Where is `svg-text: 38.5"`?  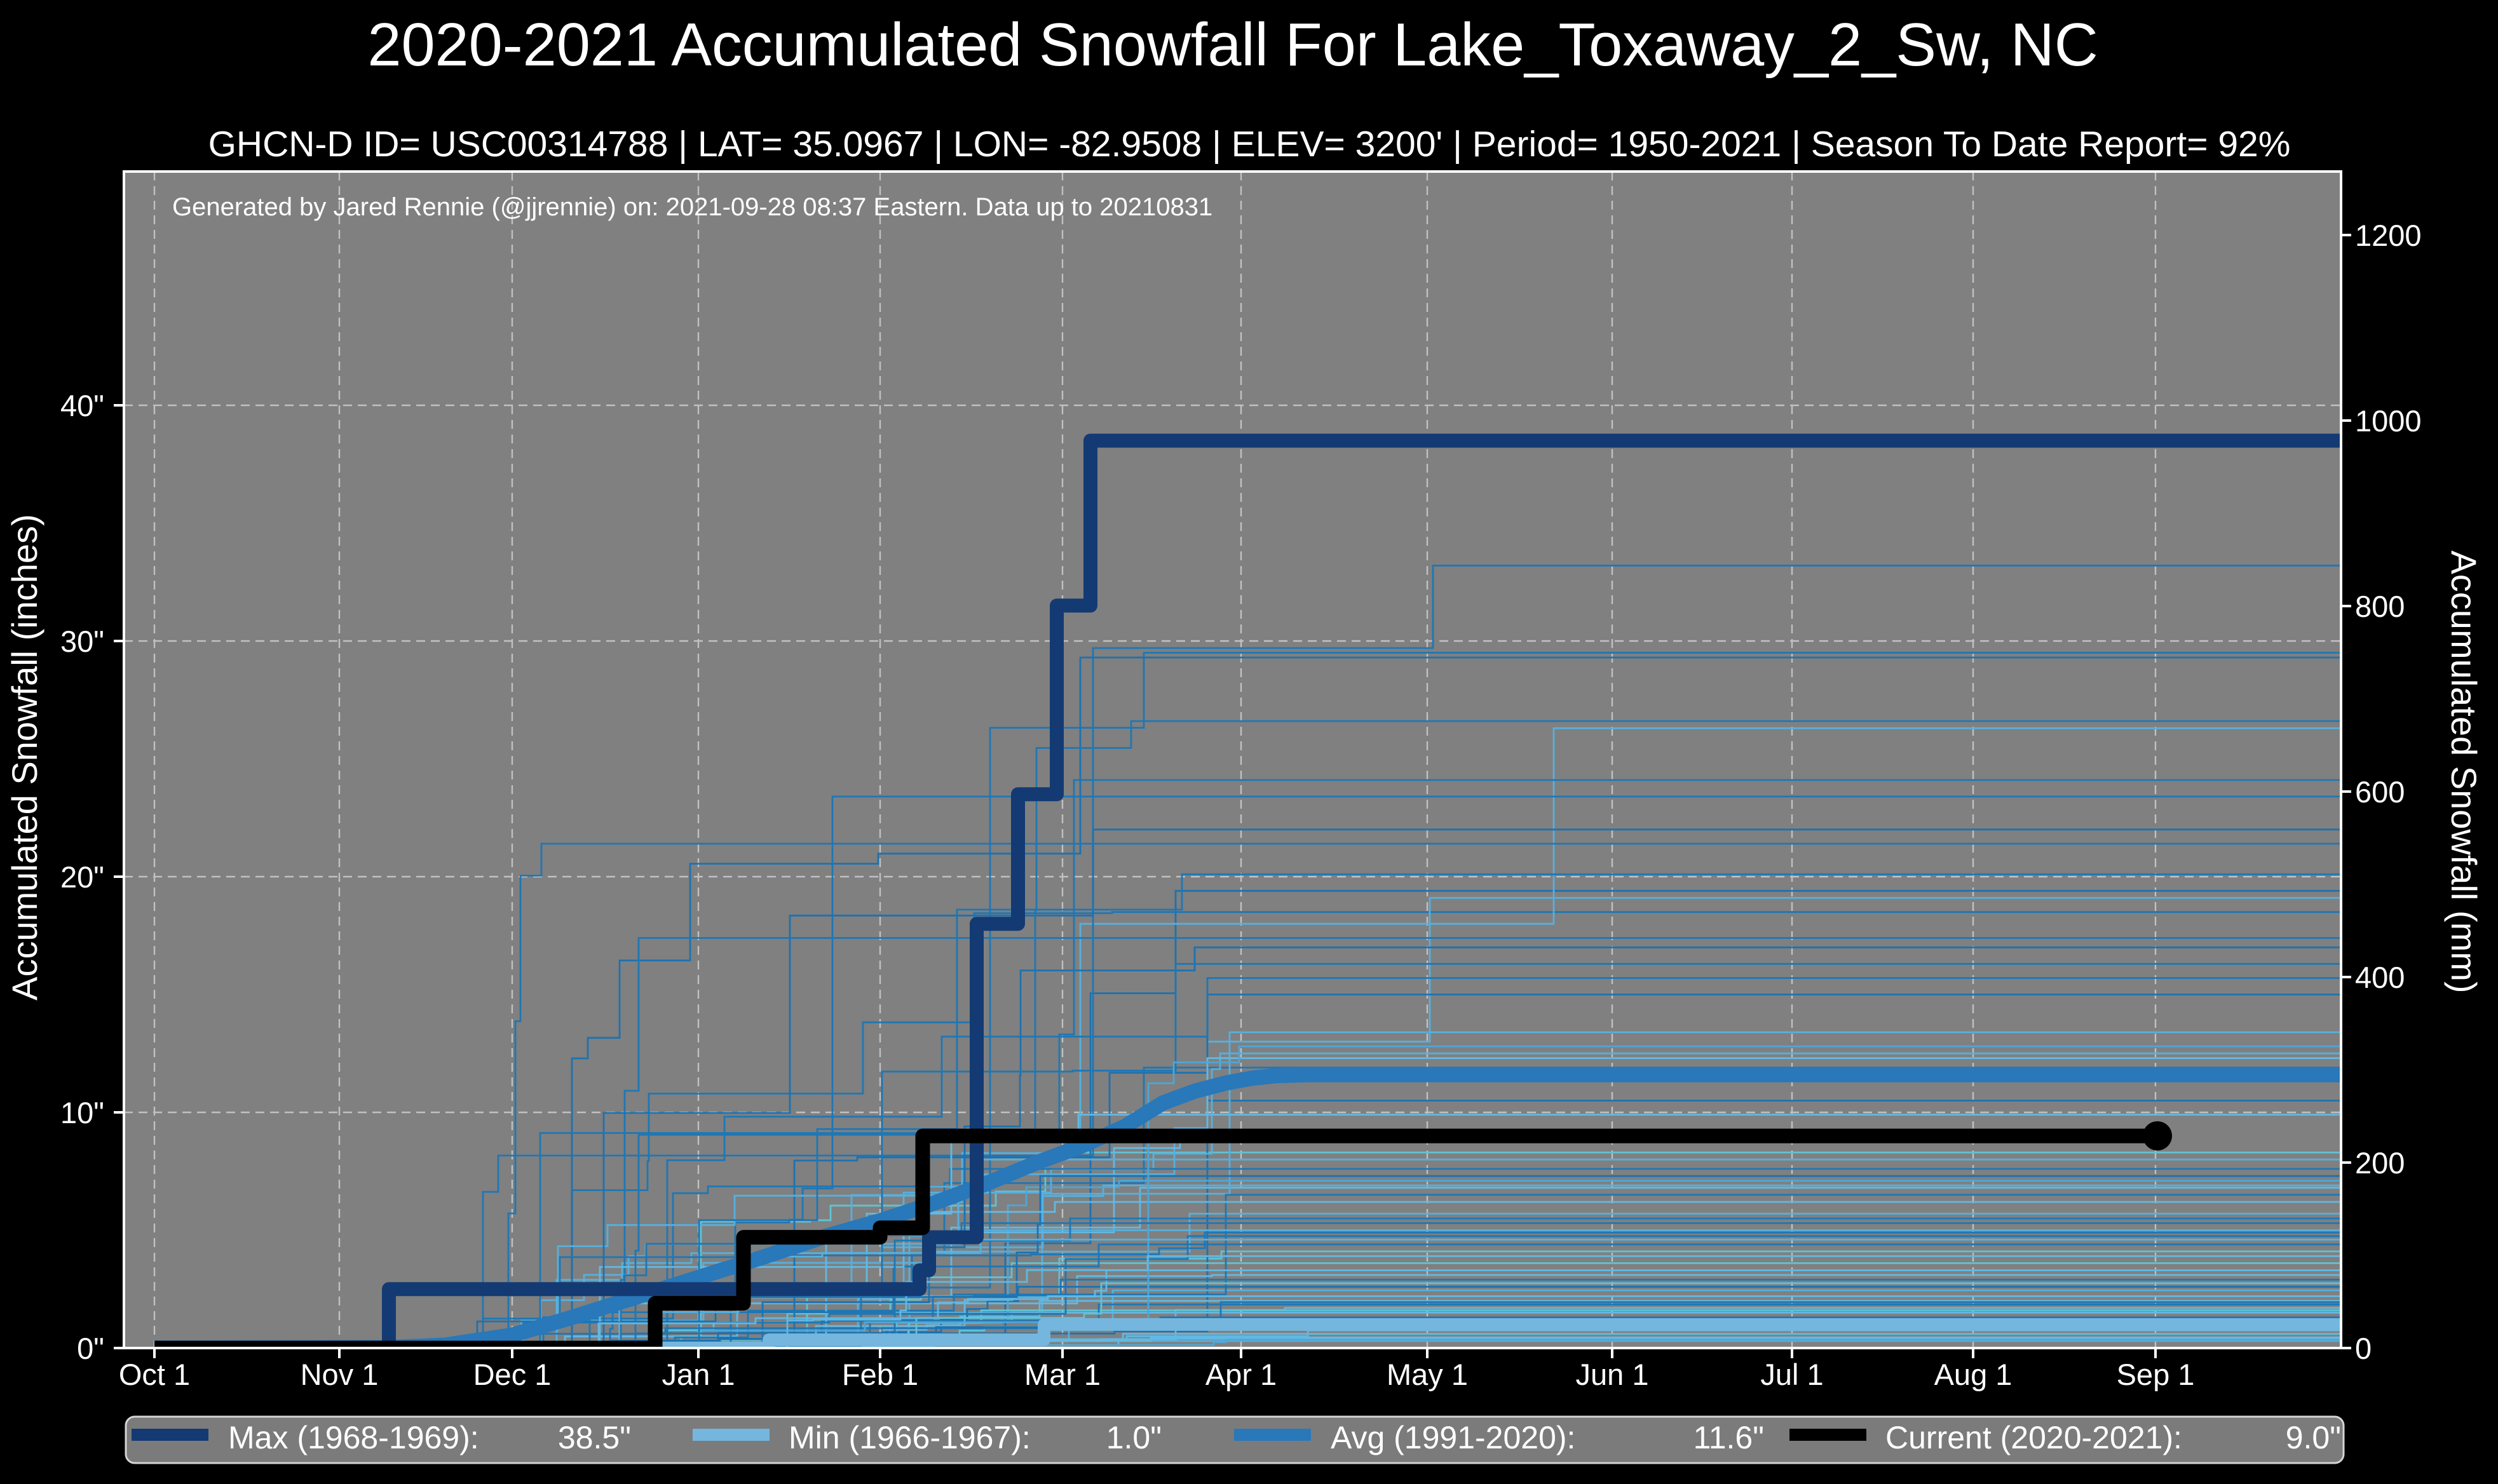
svg-text: 38.5" is located at coordinates (594, 1437).